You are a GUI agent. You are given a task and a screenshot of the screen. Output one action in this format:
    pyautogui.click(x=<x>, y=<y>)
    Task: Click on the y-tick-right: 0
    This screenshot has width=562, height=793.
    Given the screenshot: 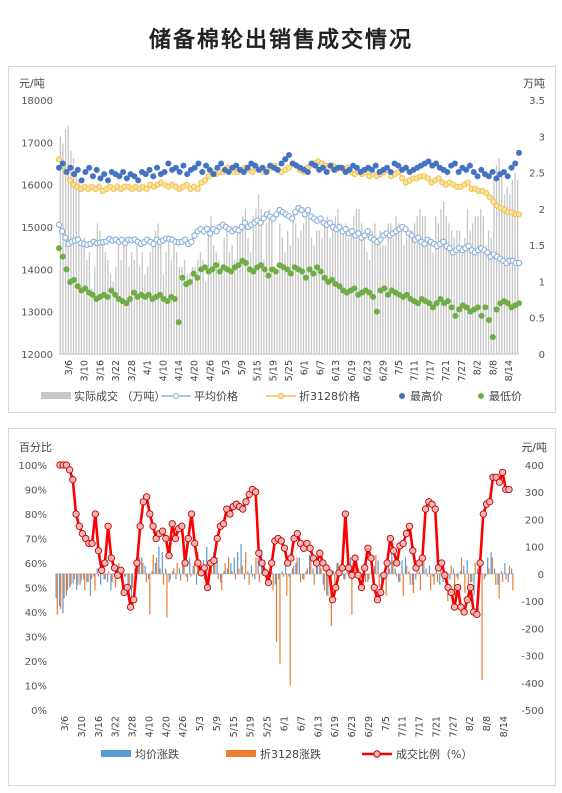 What is the action you would take?
    pyautogui.click(x=541, y=575)
    